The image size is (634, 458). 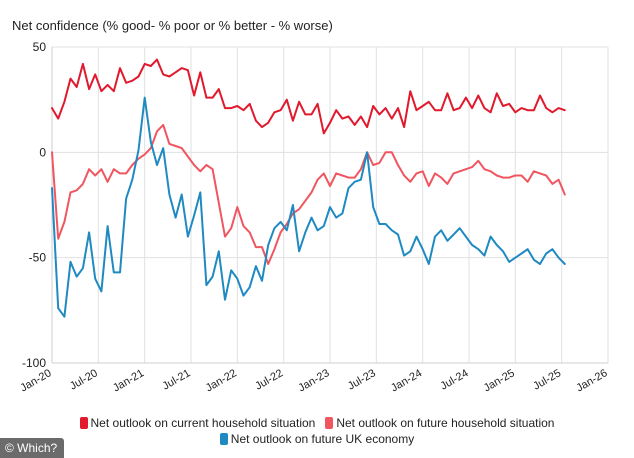 I want to click on x-tick-label: Jul-24, so click(x=455, y=379).